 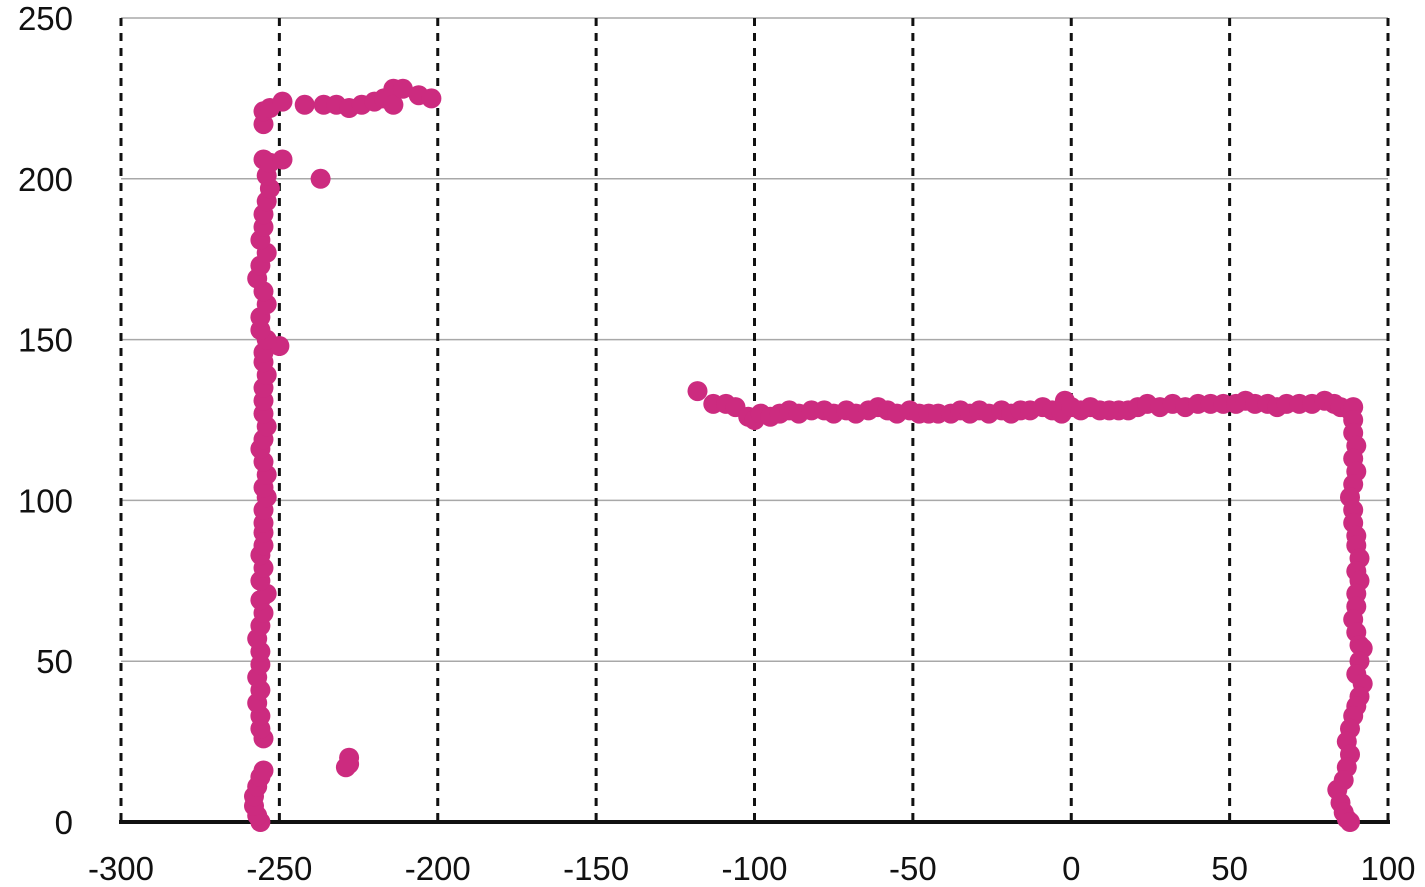 What do you see at coordinates (1387, 868) in the screenshot?
I see `x-tick-label: 100` at bounding box center [1387, 868].